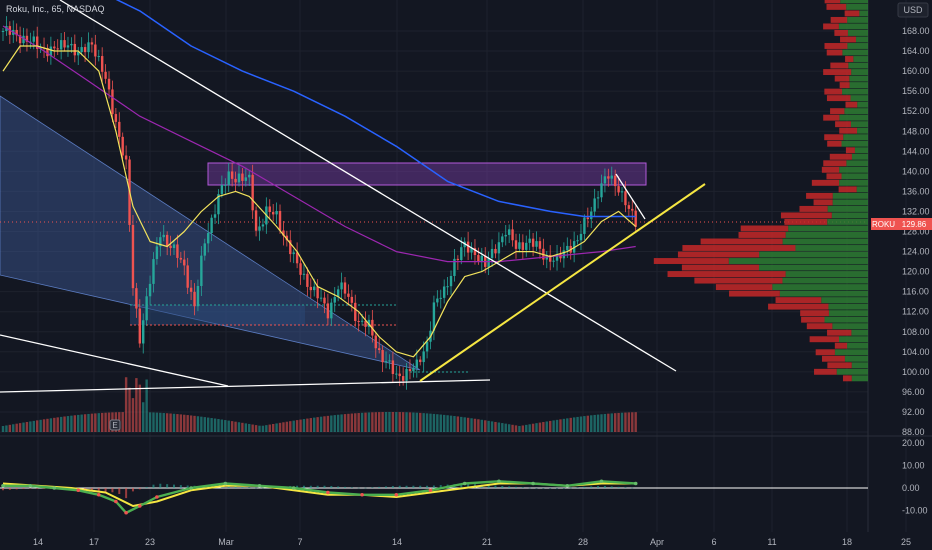  I want to click on price-tick-label: 96.00, so click(913, 392).